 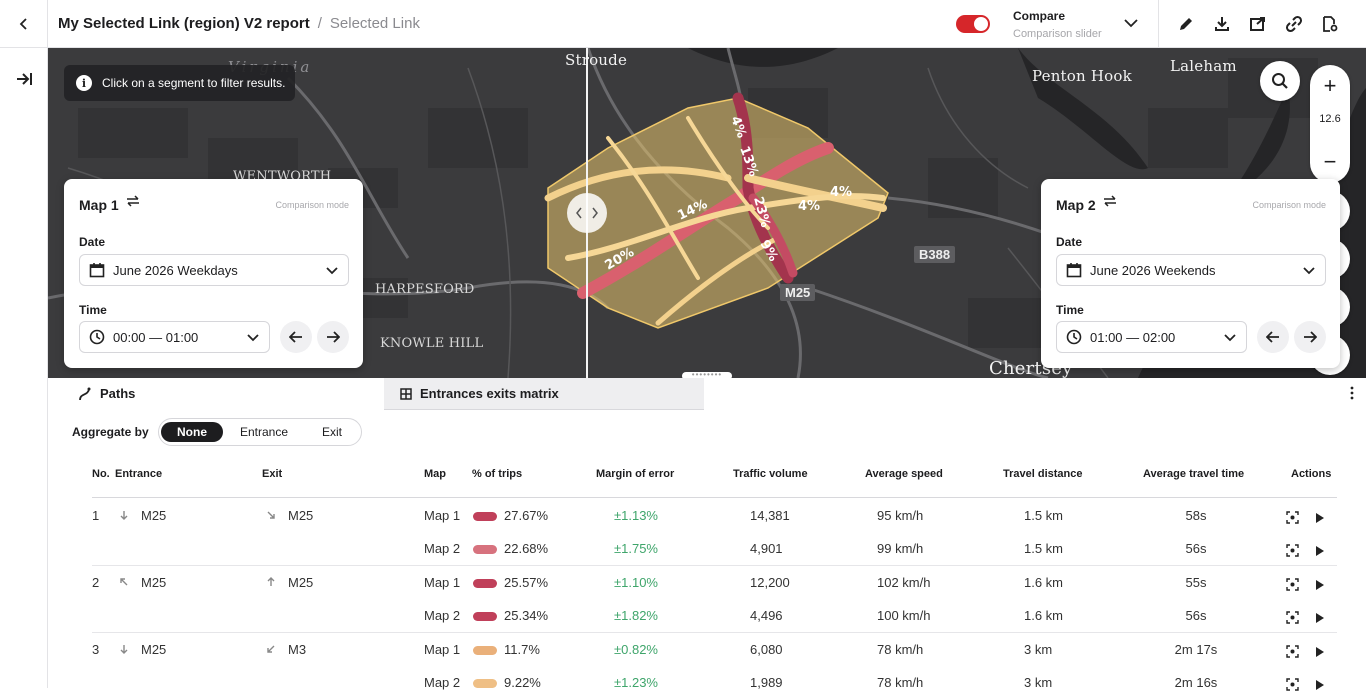 I want to click on pct-trips: 11.7%, so click(x=522, y=649).